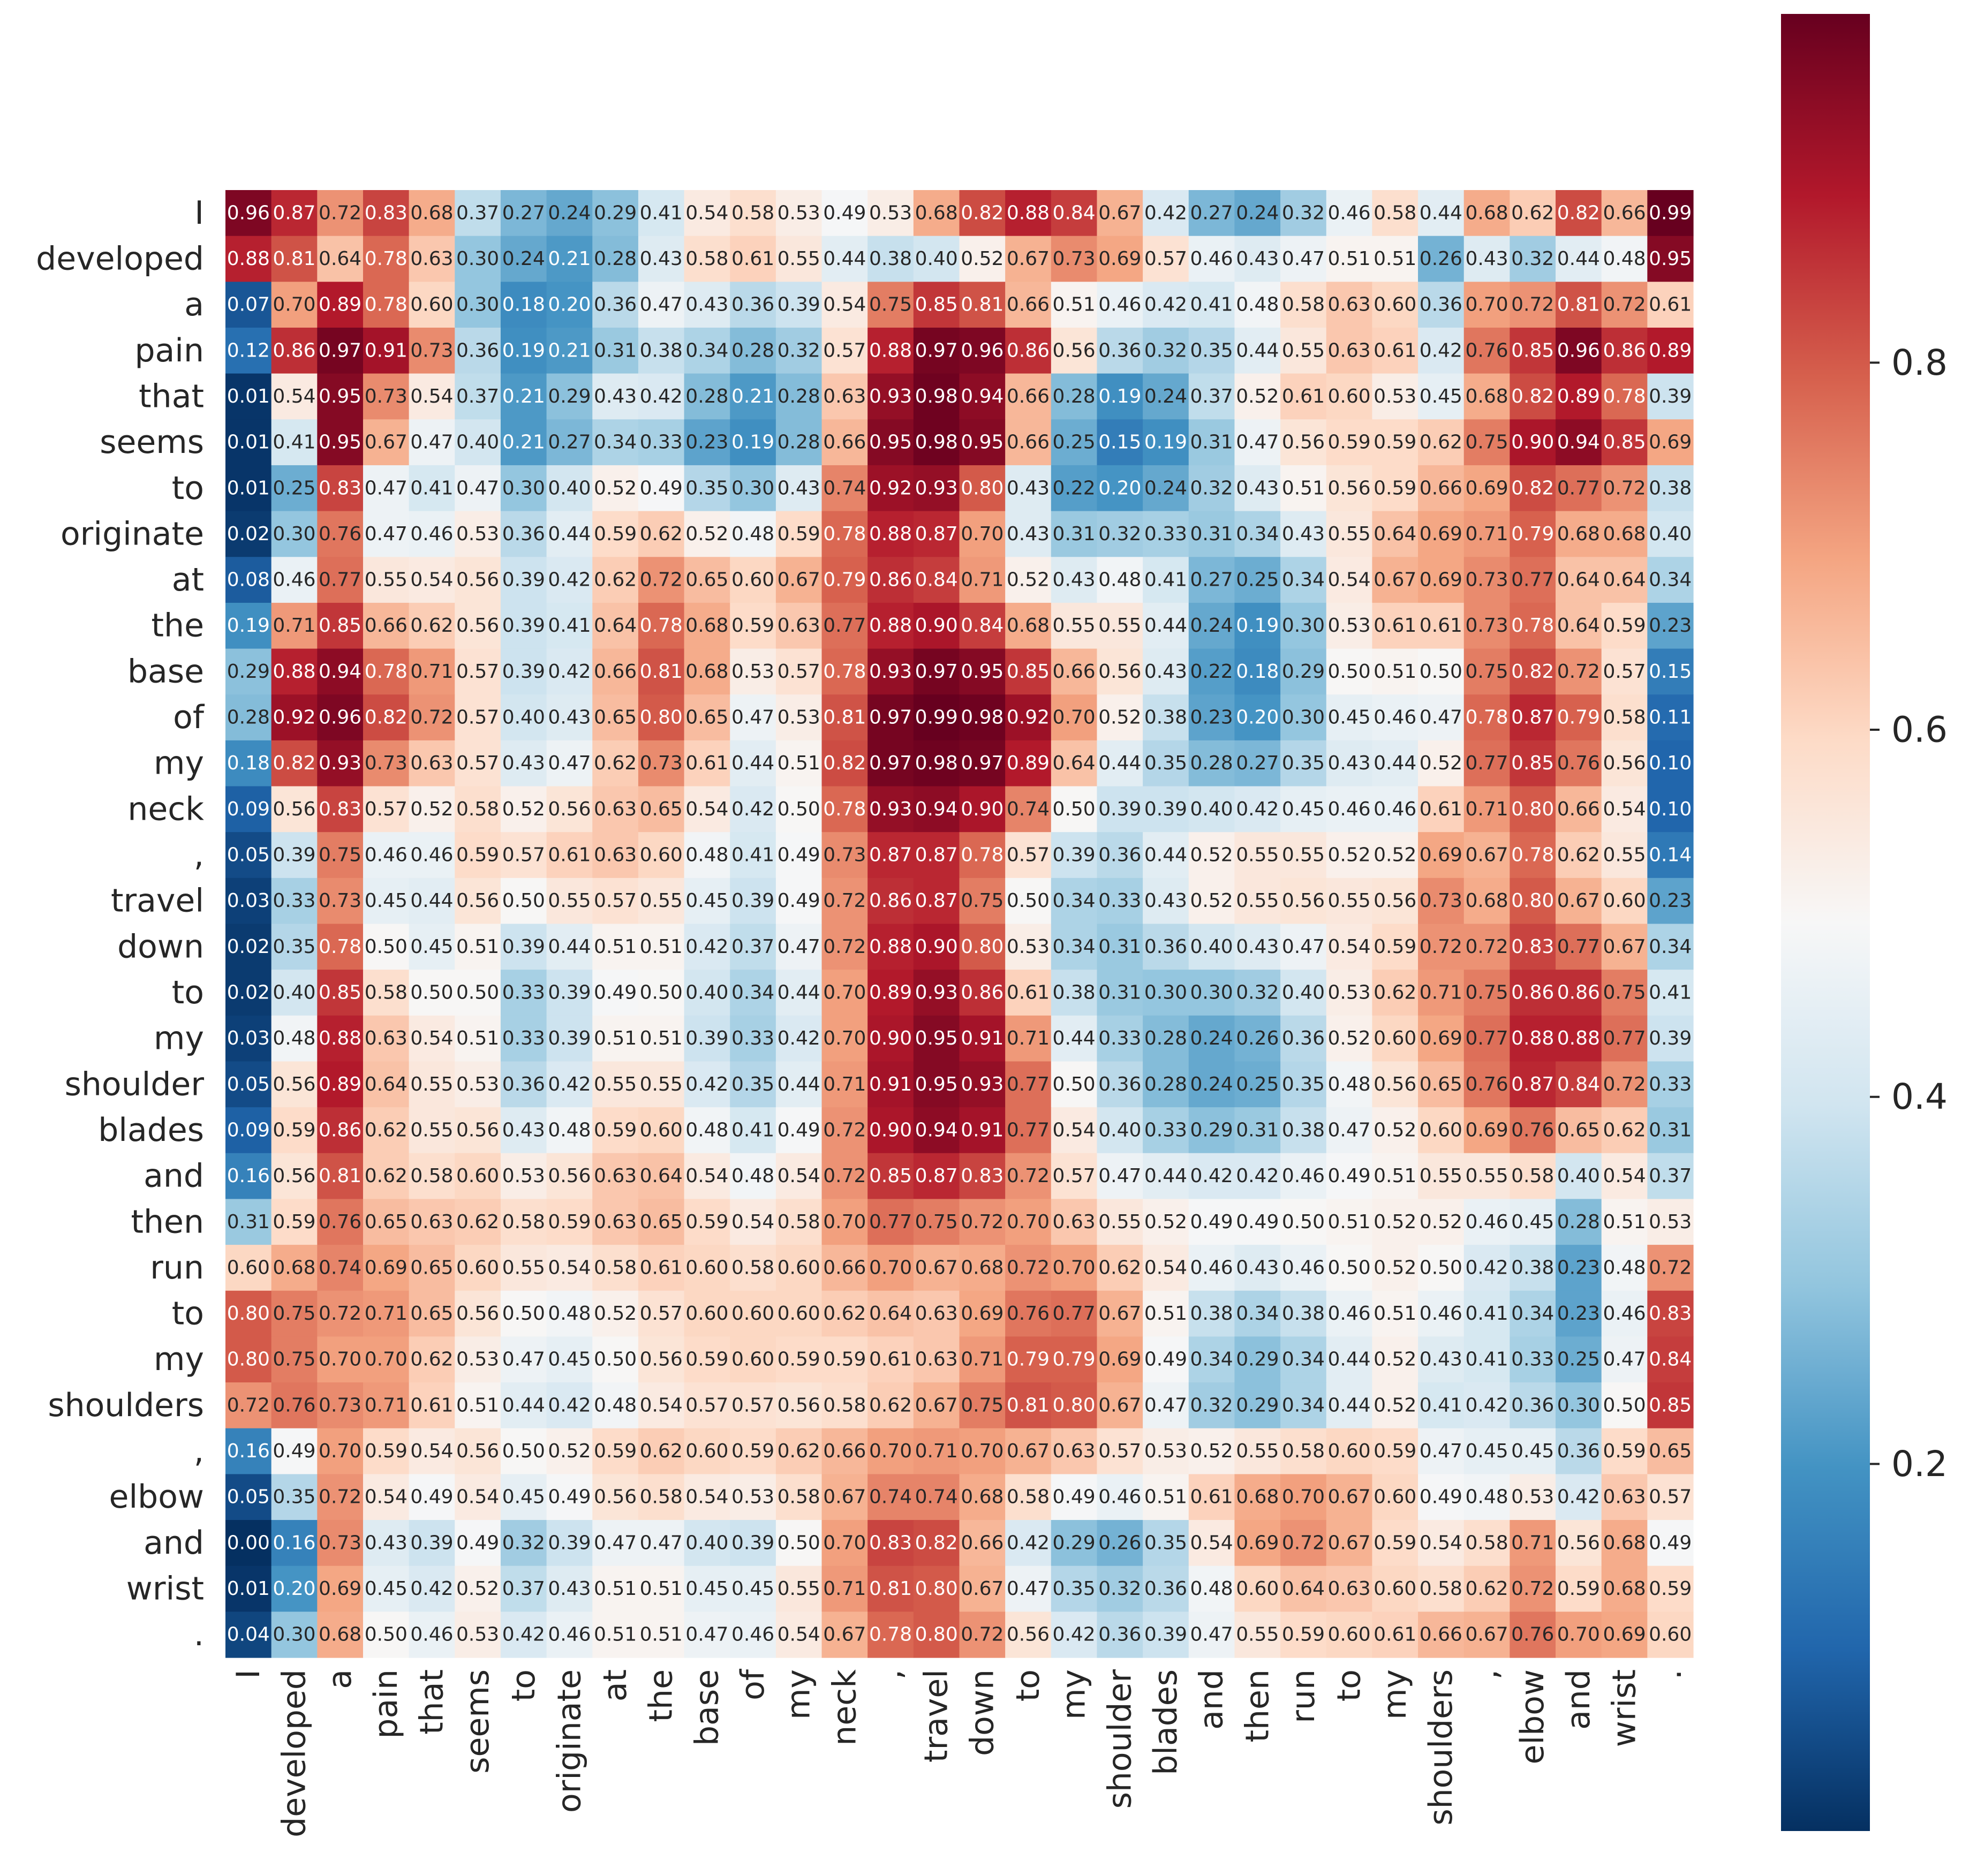  I want to click on cell-value-label: 0.51, so click(661, 947).